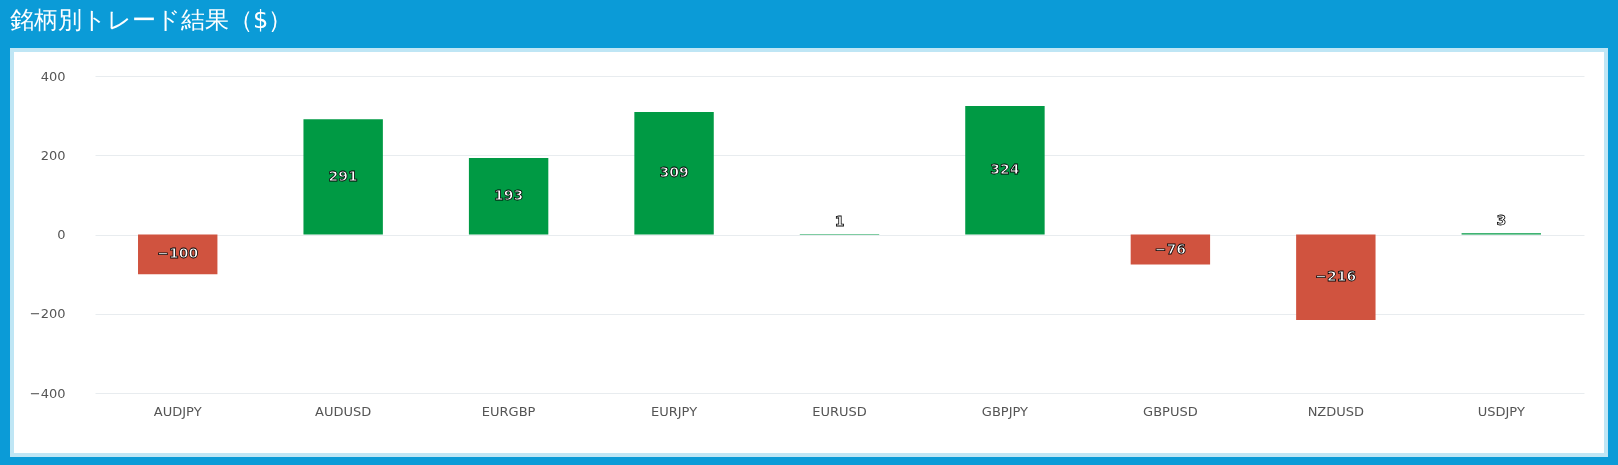 The image size is (1618, 465). Describe the element at coordinates (839, 221) in the screenshot. I see `data-label: 1` at that location.